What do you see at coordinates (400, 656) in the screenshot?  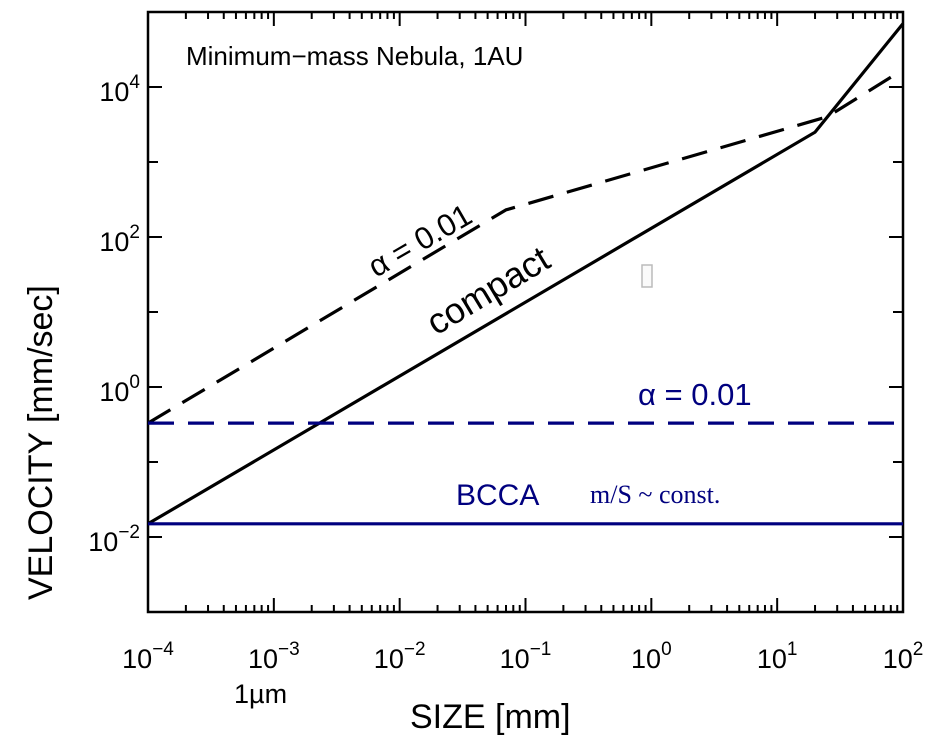 I see `x-tick-label: 10⁻²` at bounding box center [400, 656].